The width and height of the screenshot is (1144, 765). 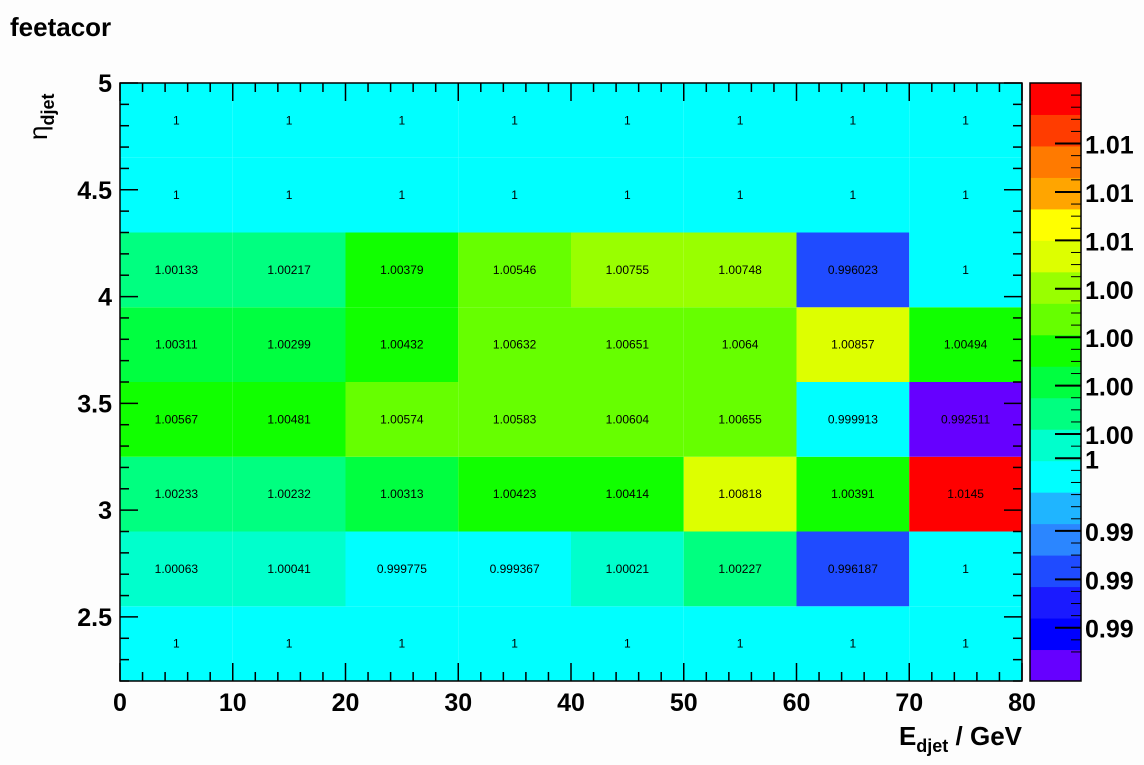 I want to click on y-tick-label: 4.5, so click(x=94, y=191).